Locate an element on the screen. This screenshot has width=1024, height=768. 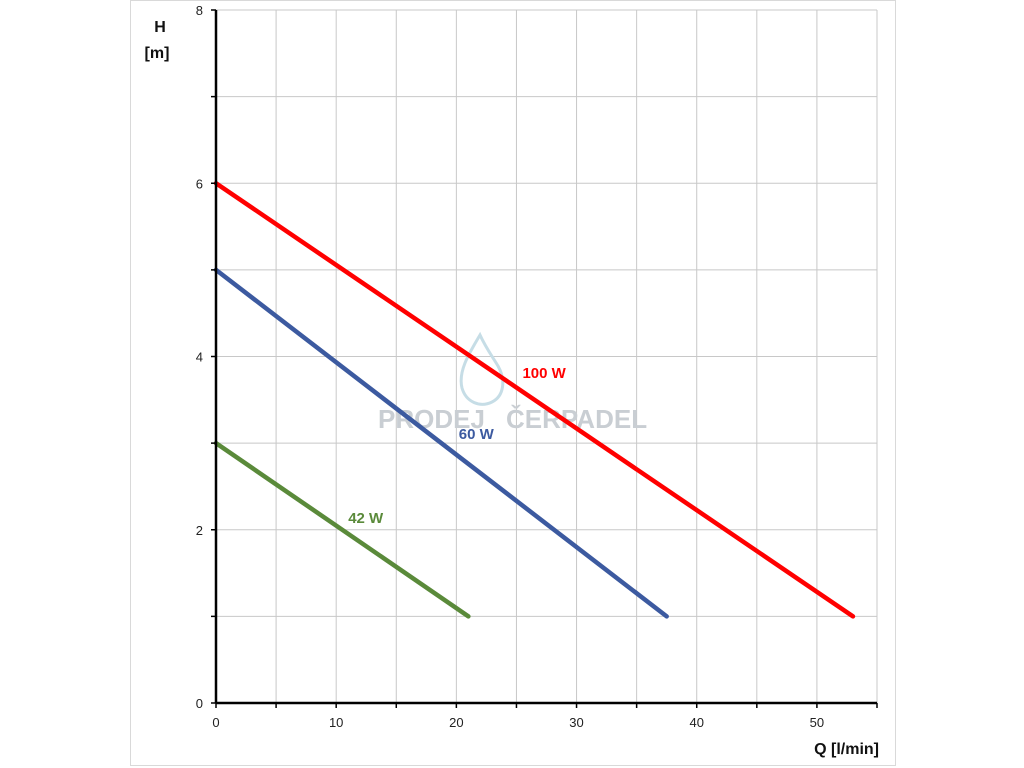
y-tick-label: 0 is located at coordinates (199, 703).